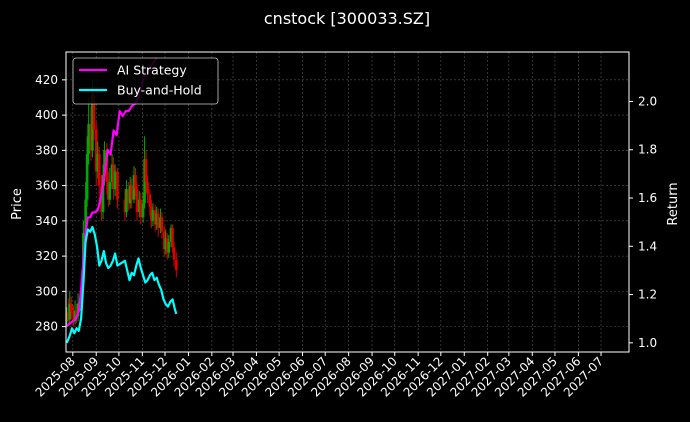 Image resolution: width=690 pixels, height=422 pixels. I want to click on legend-label: Buy-and-Hold, so click(159, 90).